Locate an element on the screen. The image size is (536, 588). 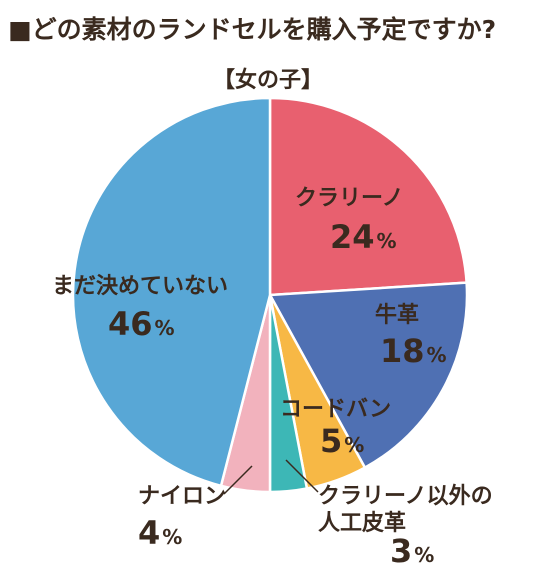
slice-value-1: 18% is located at coordinates (413, 351).